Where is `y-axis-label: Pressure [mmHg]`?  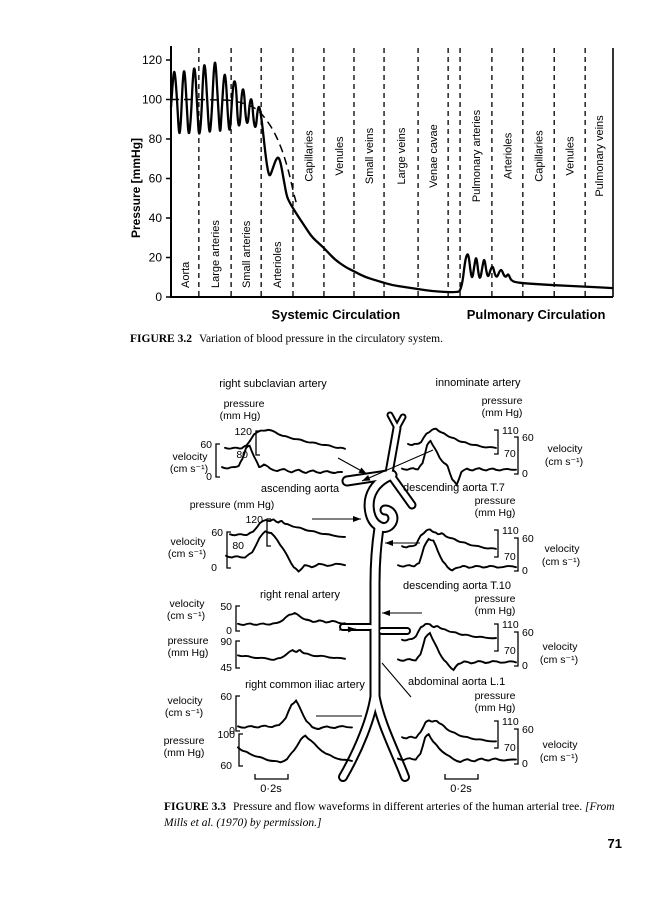 y-axis-label: Pressure [mmHg] is located at coordinates (136, 188).